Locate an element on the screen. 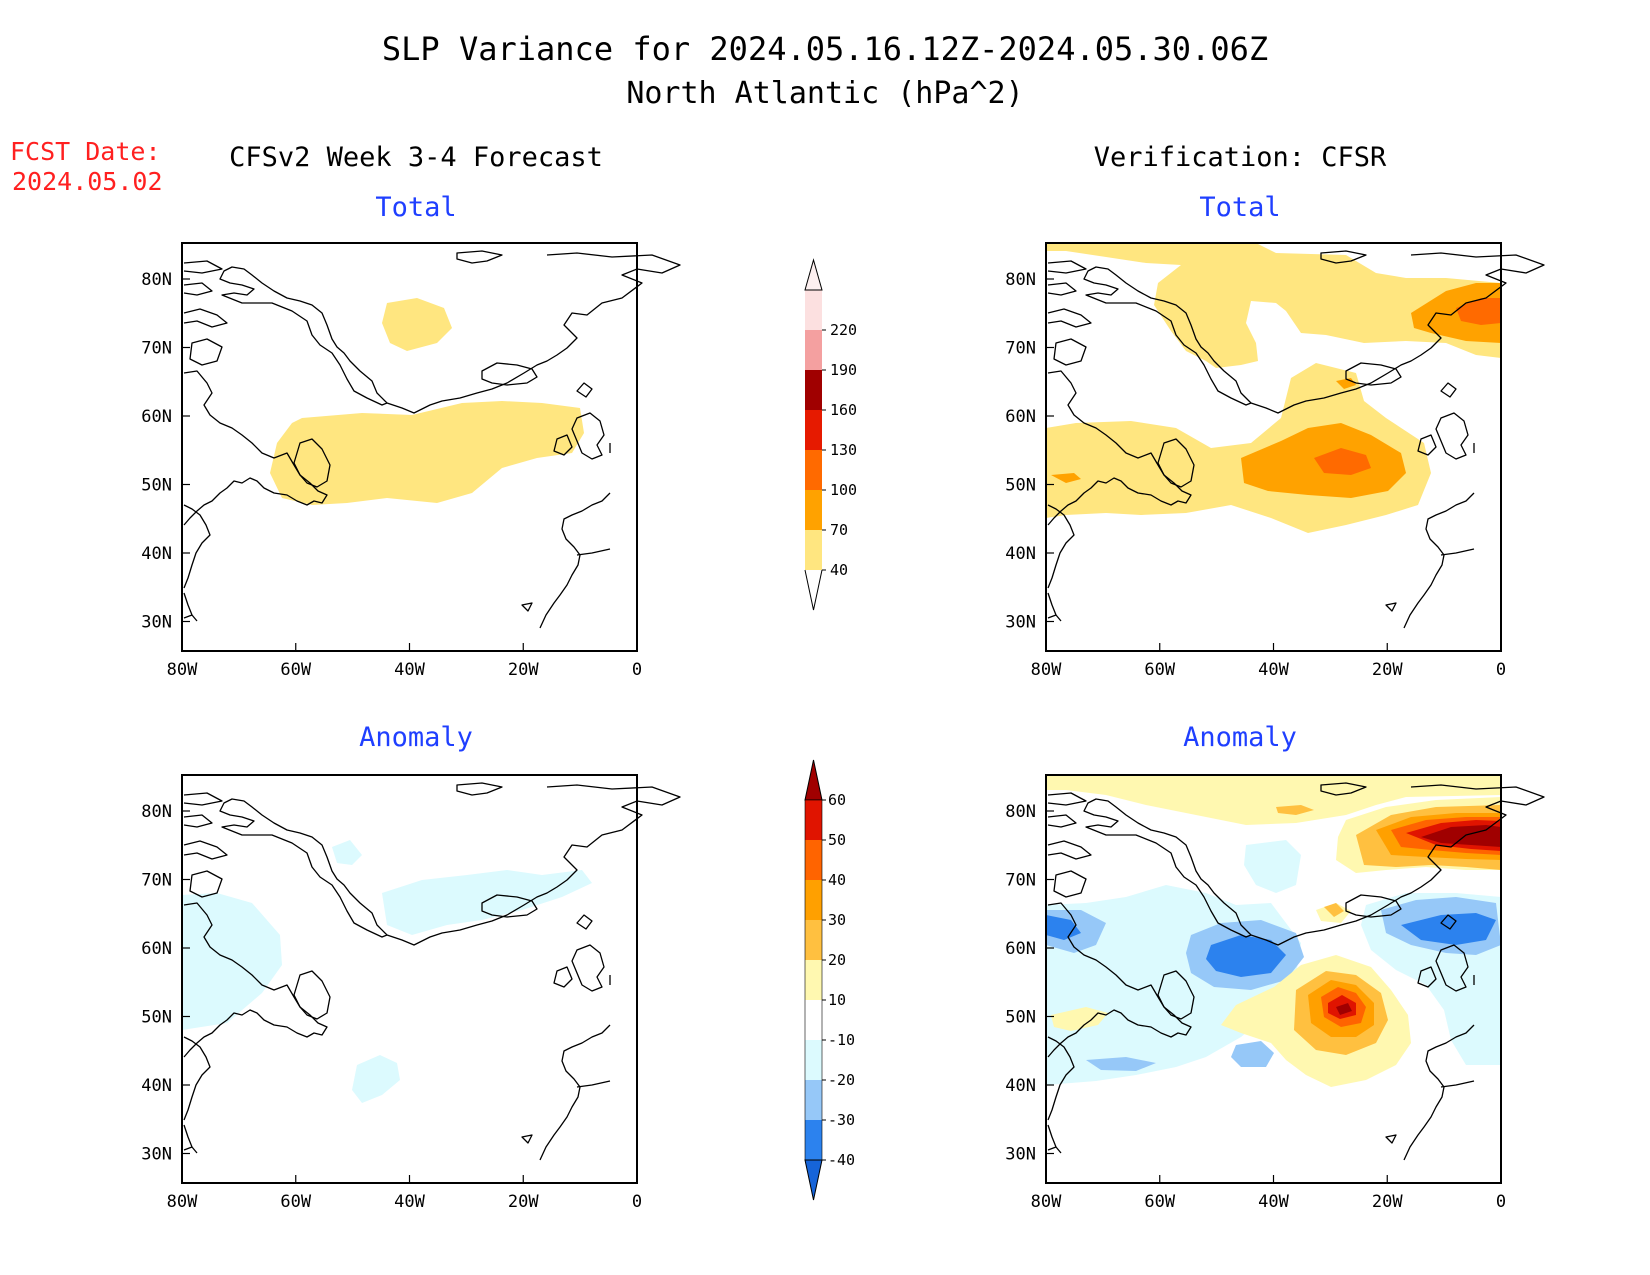 The width and height of the screenshot is (1650, 1275). map-forecast-anomaly is located at coordinates (431, 979).